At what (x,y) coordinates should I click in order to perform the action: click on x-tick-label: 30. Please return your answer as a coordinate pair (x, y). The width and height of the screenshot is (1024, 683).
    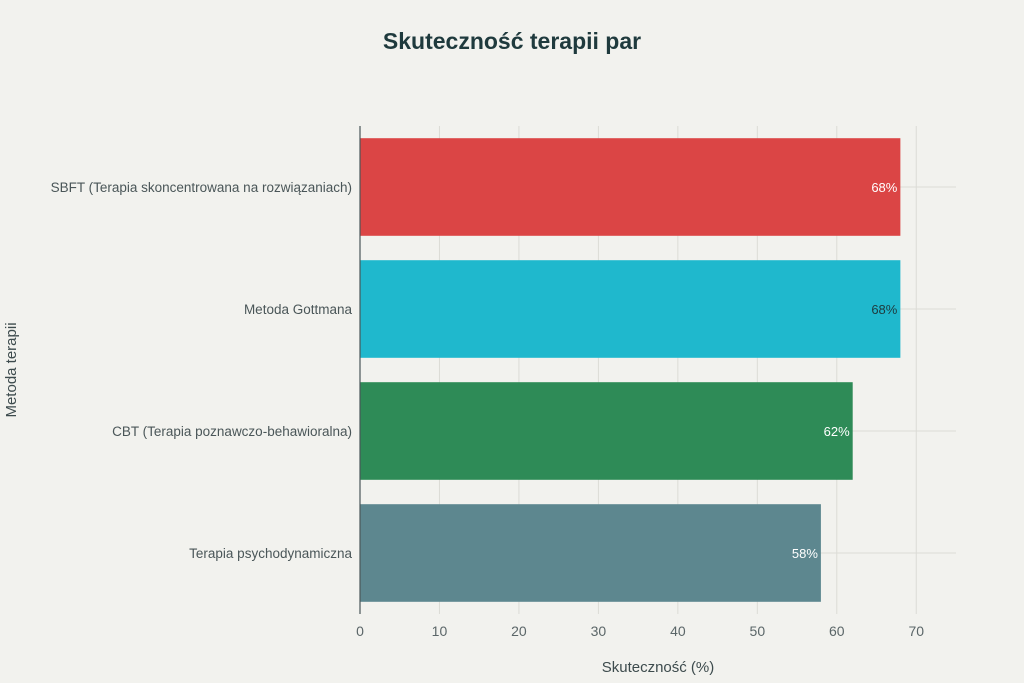
    Looking at the image, I should click on (599, 631).